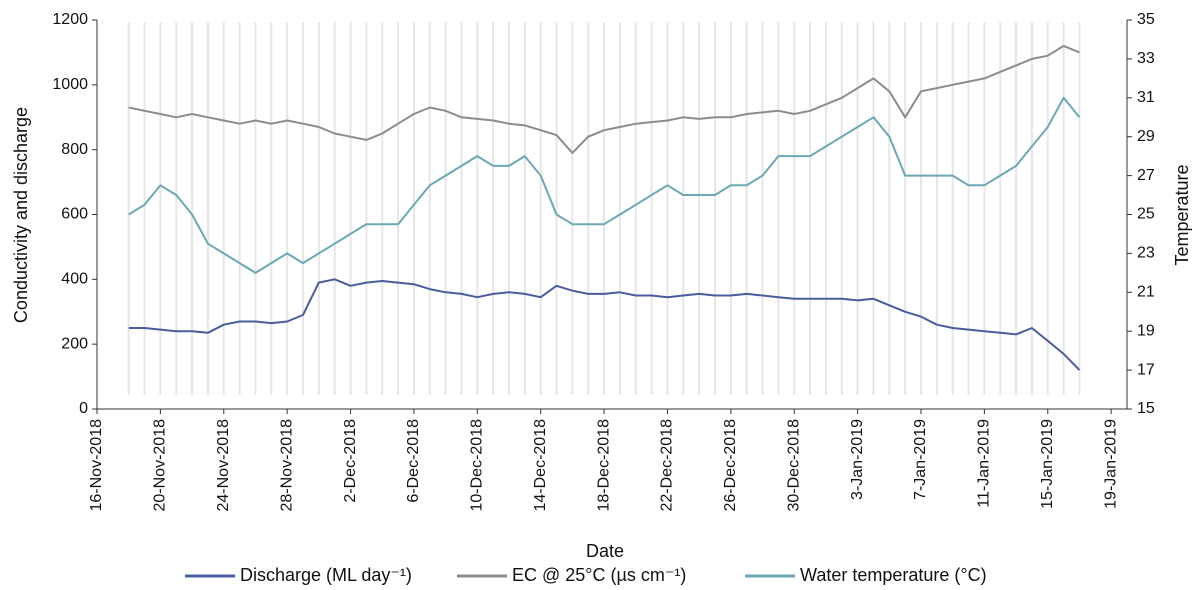 This screenshot has width=1199, height=590. What do you see at coordinates (984, 463) in the screenshot?
I see `x-tick-label: 11-Jan-2019` at bounding box center [984, 463].